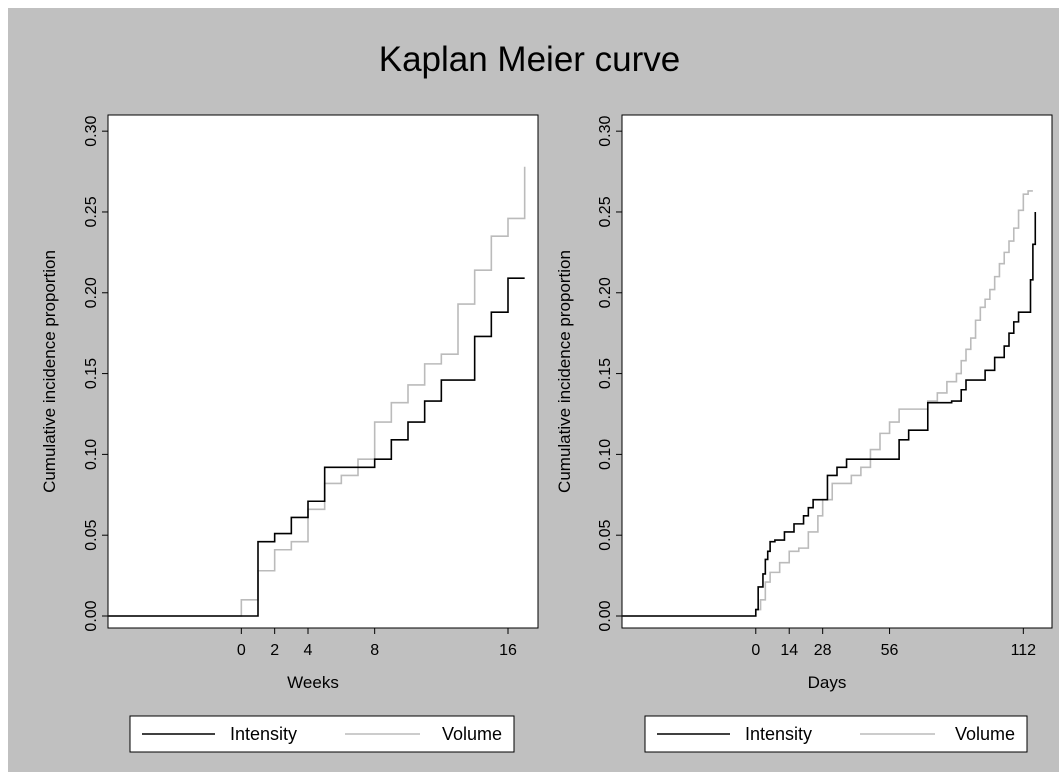  Describe the element at coordinates (890, 650) in the screenshot. I see `x-tick-label: 56` at that location.